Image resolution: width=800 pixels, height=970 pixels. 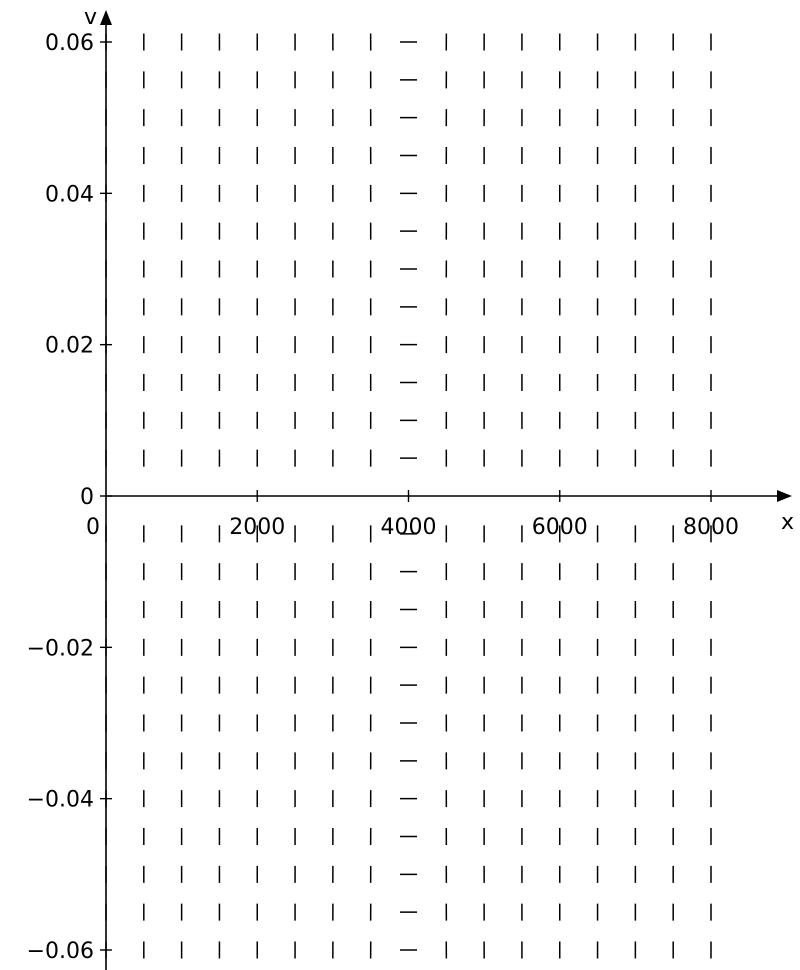 What do you see at coordinates (711, 527) in the screenshot?
I see `x-tick-label: 8000` at bounding box center [711, 527].